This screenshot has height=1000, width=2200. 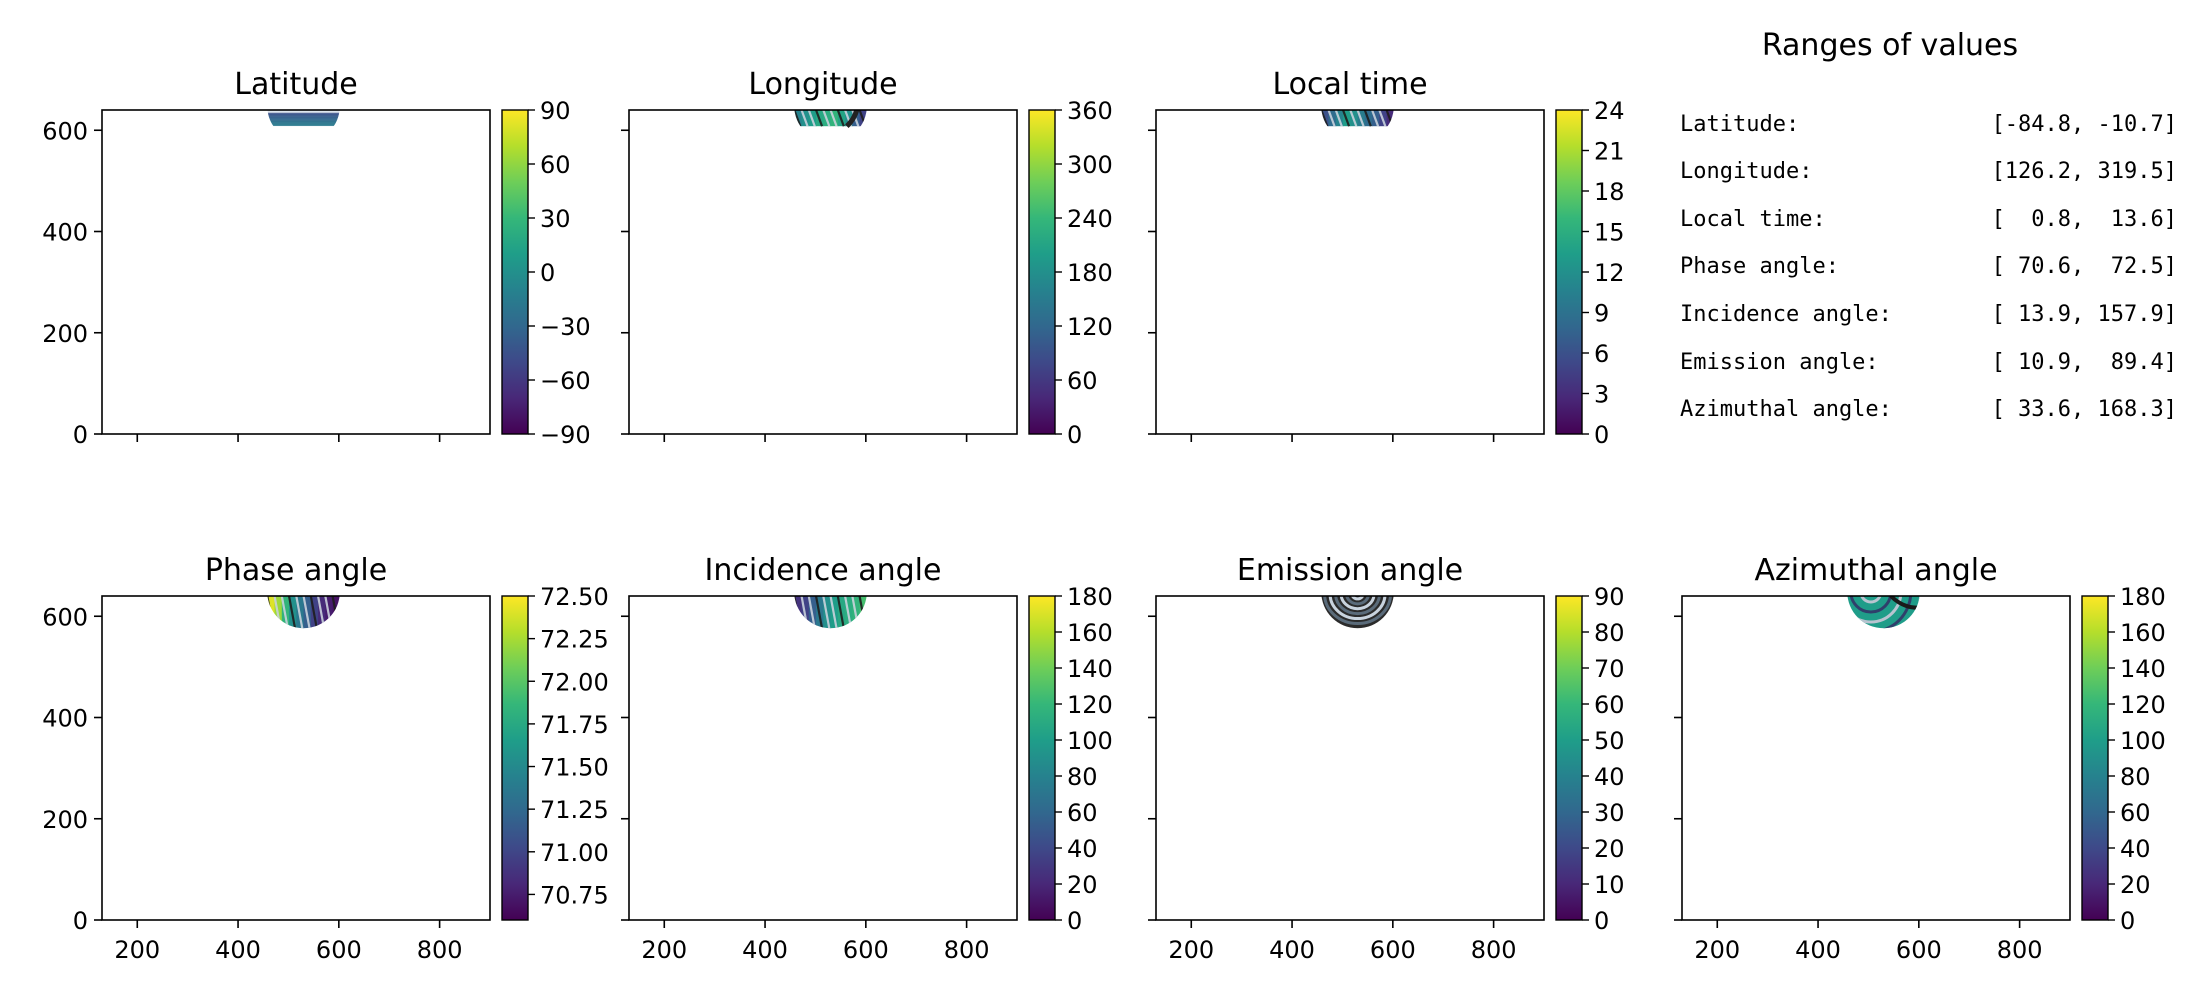 What do you see at coordinates (1601, 395) in the screenshot?
I see `colorbar-tick-label: 3` at bounding box center [1601, 395].